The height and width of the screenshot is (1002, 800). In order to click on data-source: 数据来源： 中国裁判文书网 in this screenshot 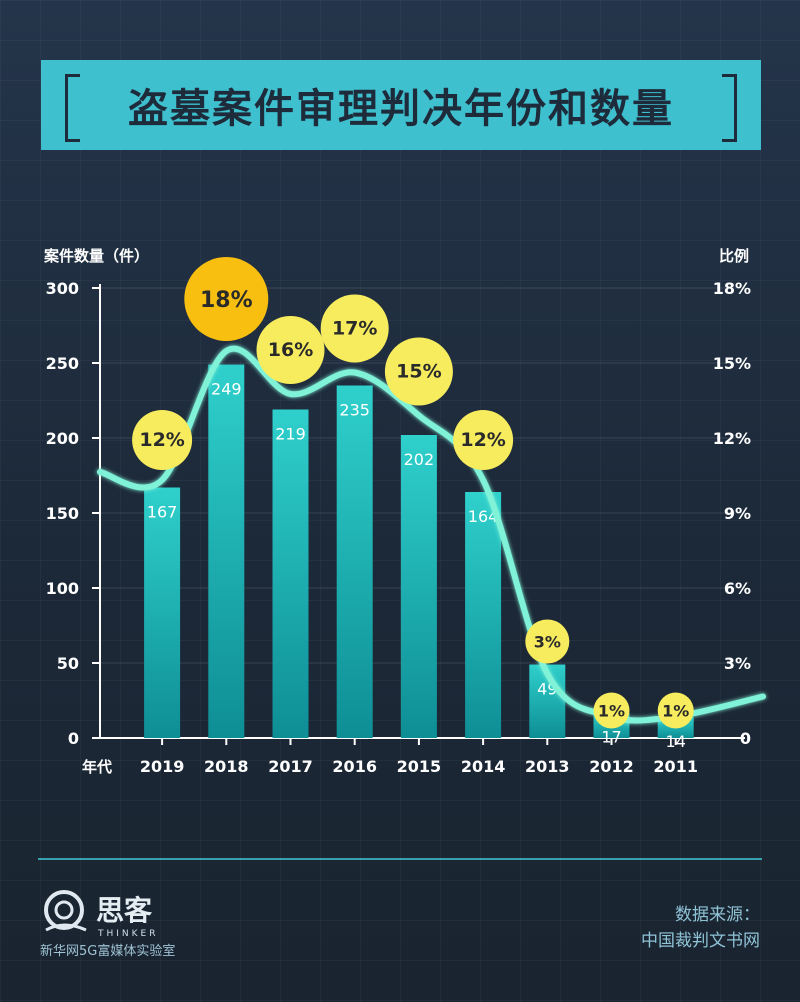, I will do `click(700, 928)`.